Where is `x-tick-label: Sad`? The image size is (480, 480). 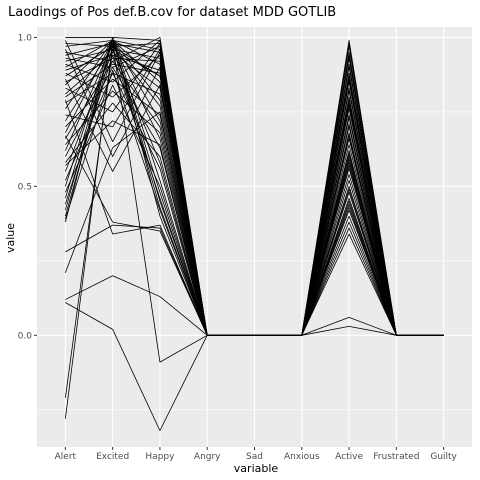 x-tick-label: Sad is located at coordinates (254, 457).